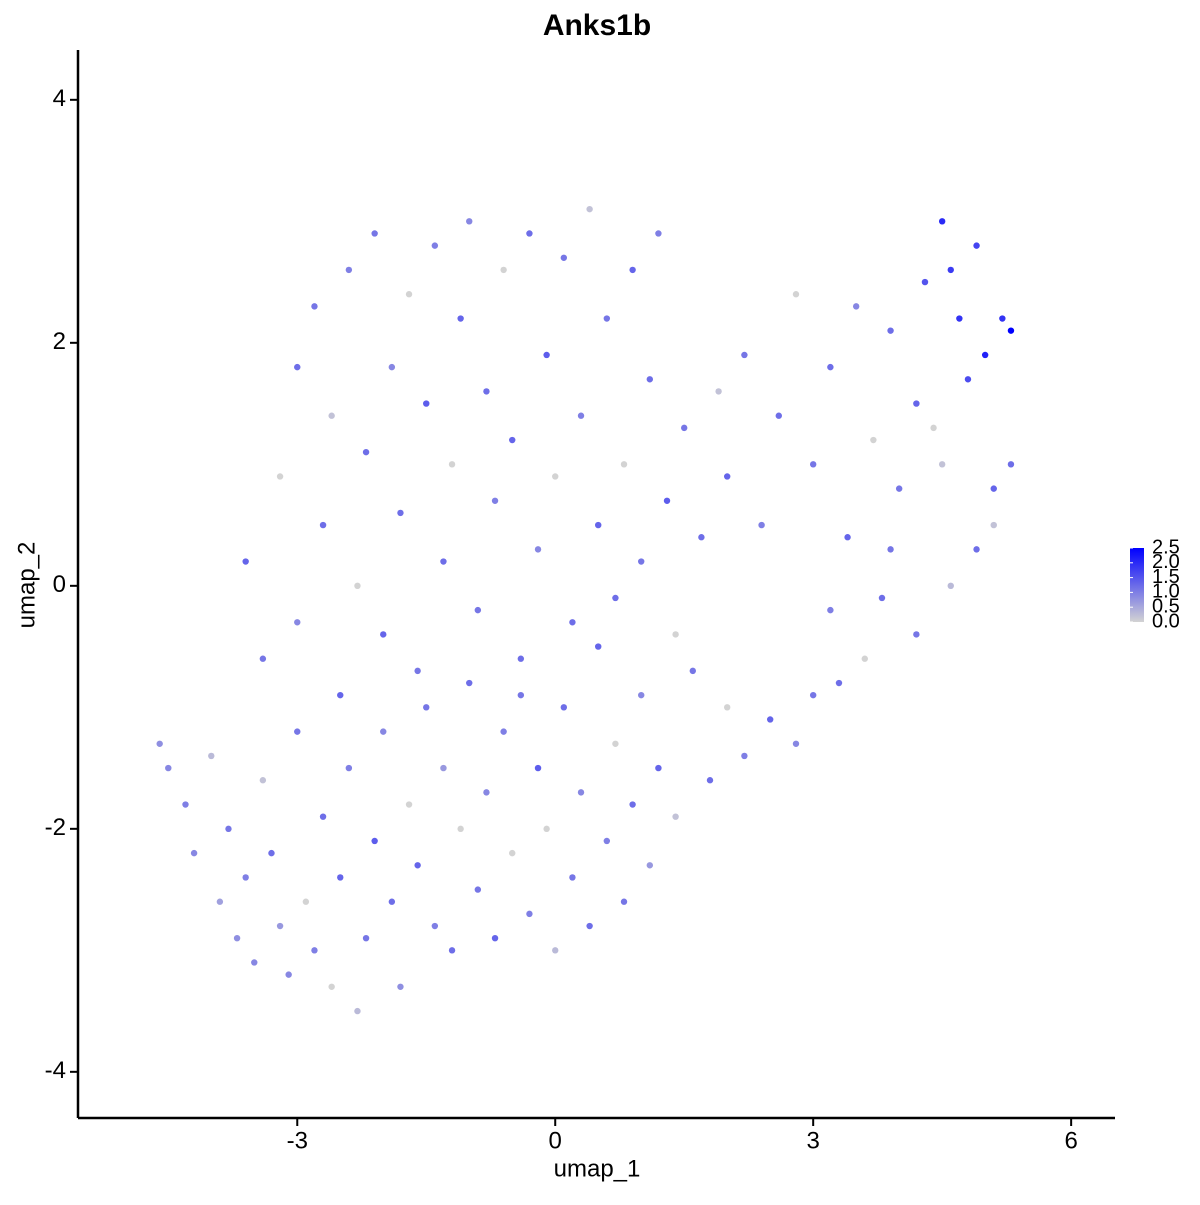 The image size is (1200, 1205). Describe the element at coordinates (59, 584) in the screenshot. I see `y-tick-label: 0` at that location.